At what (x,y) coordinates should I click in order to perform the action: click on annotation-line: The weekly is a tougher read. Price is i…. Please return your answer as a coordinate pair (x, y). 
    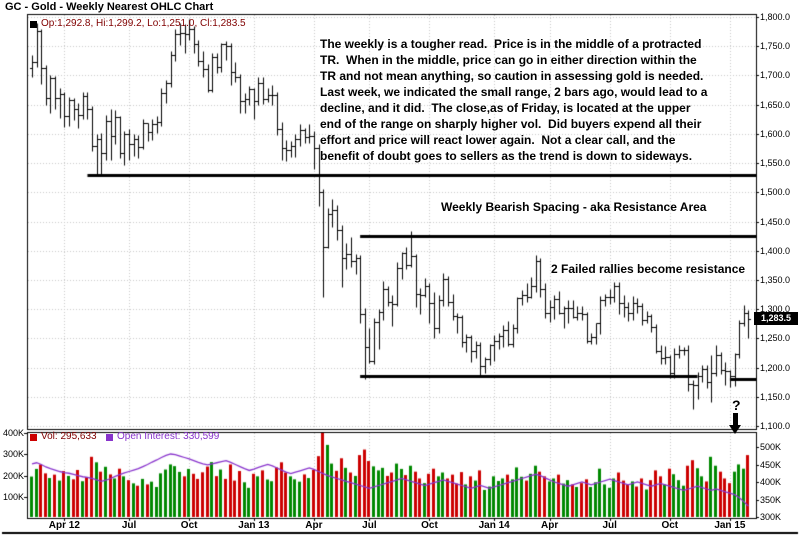
    Looking at the image, I should click on (511, 44).